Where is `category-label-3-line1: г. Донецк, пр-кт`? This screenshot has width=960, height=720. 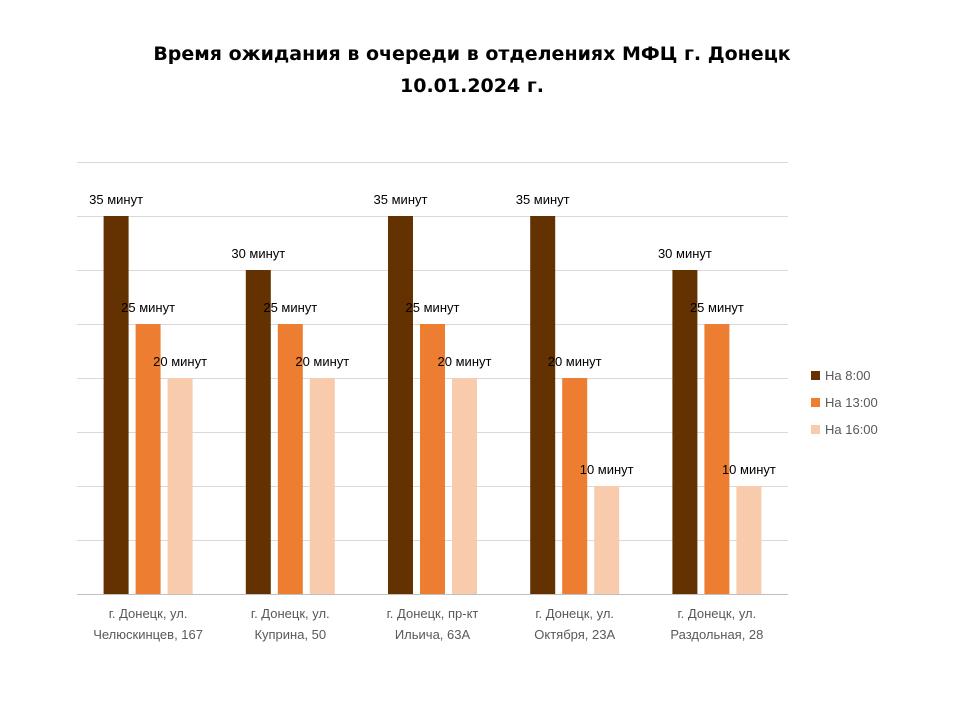 category-label-3-line1: г. Донецк, пр-кт is located at coordinates (433, 613).